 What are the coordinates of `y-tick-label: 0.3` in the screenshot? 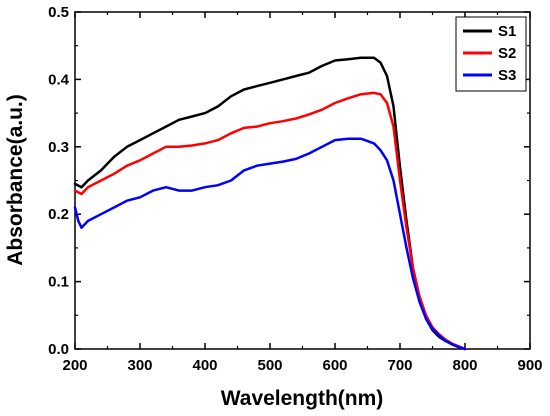 It's located at (58, 147).